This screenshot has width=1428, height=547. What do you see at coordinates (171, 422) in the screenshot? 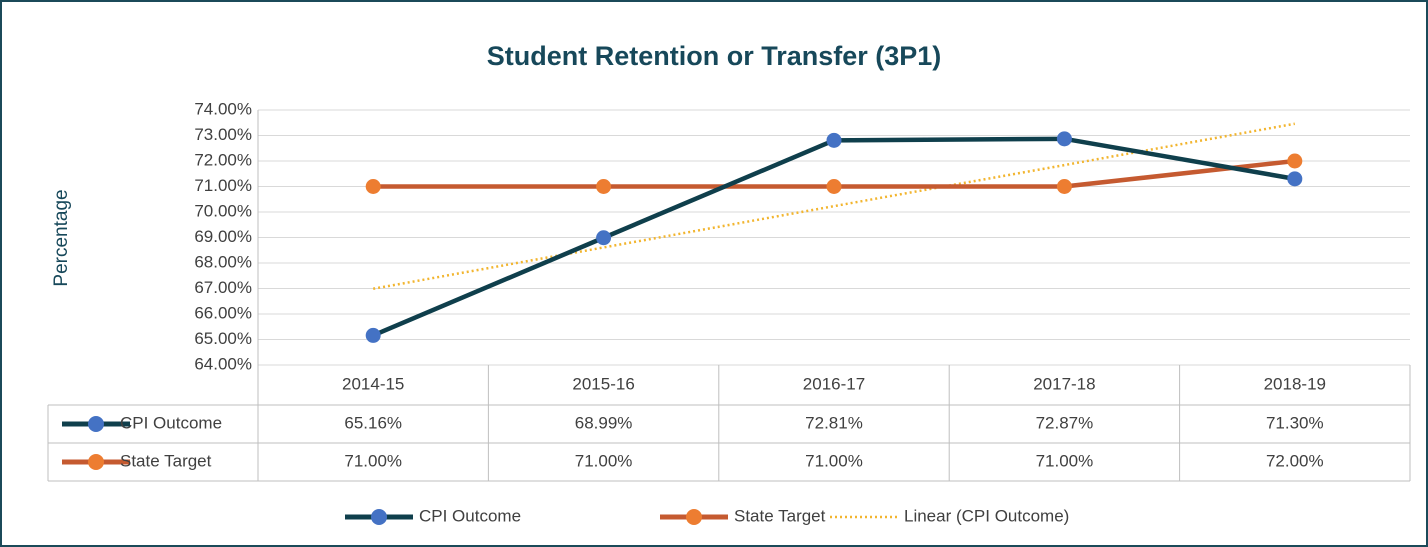
I see `table-row-label: CPI Outcome` at bounding box center [171, 422].